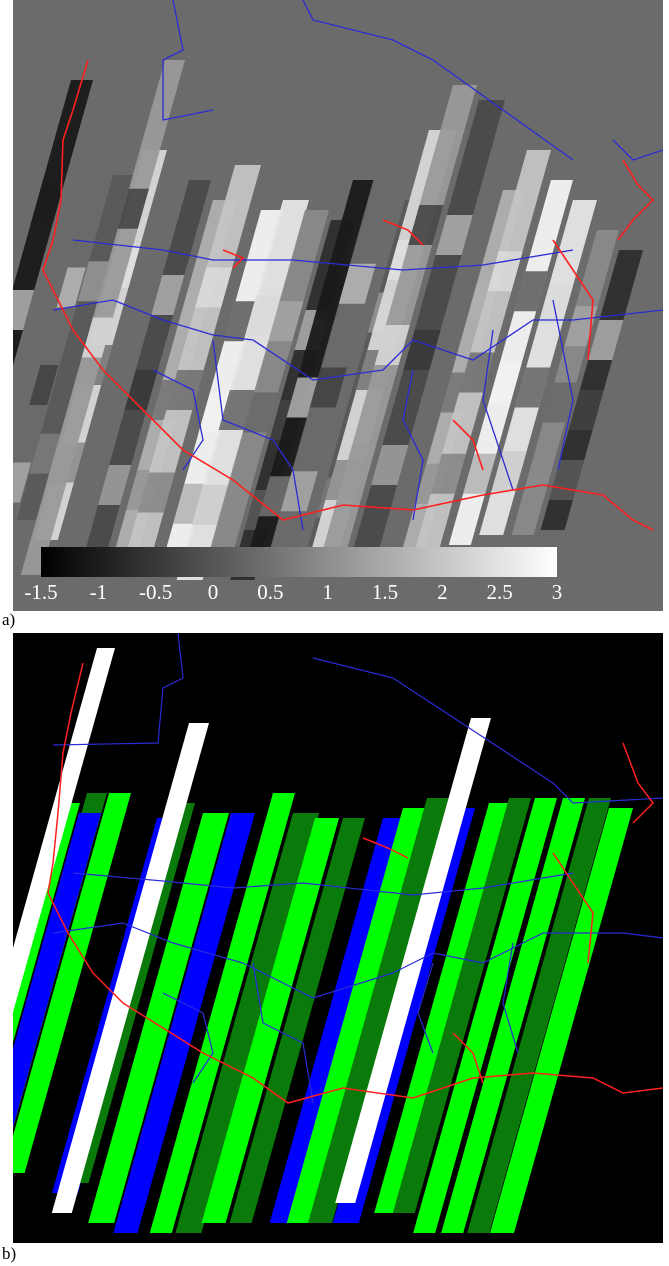 Image resolution: width=669 pixels, height=1266 pixels. Describe the element at coordinates (557, 592) in the screenshot. I see `colorbar-tick: 3` at that location.